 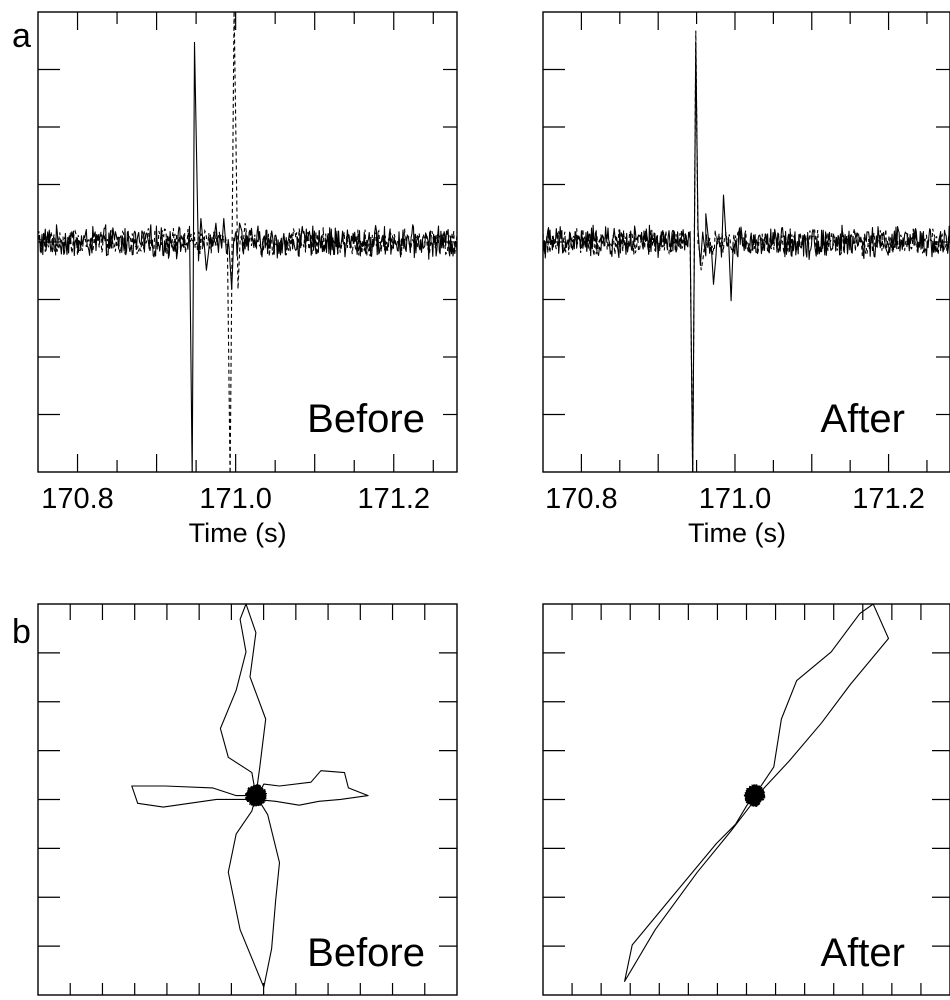 What do you see at coordinates (21, 36) in the screenshot?
I see `panel-a-letter: a` at bounding box center [21, 36].